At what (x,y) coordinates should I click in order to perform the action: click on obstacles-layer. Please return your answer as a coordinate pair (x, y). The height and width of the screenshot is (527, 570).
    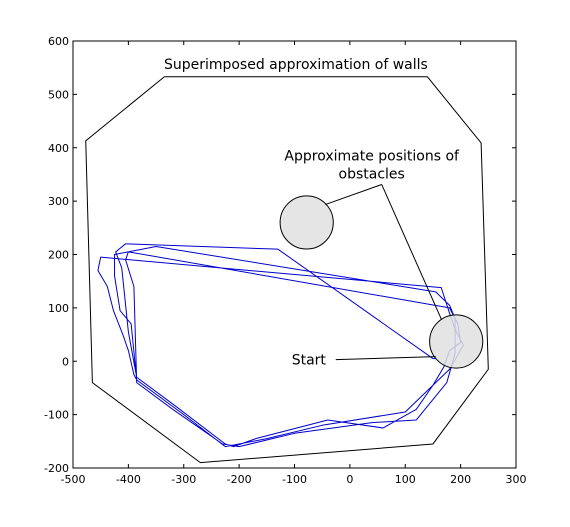
    Looking at the image, I should click on (381, 282).